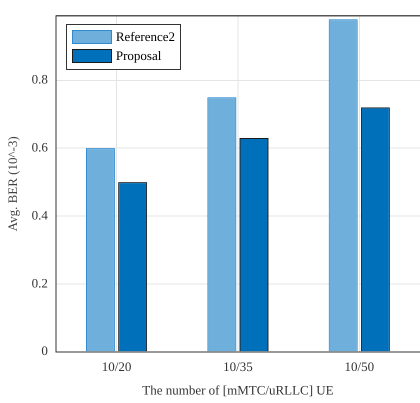  What do you see at coordinates (12, 184) in the screenshot?
I see `y-axis-title: Avg. BER (10^-3)` at bounding box center [12, 184].